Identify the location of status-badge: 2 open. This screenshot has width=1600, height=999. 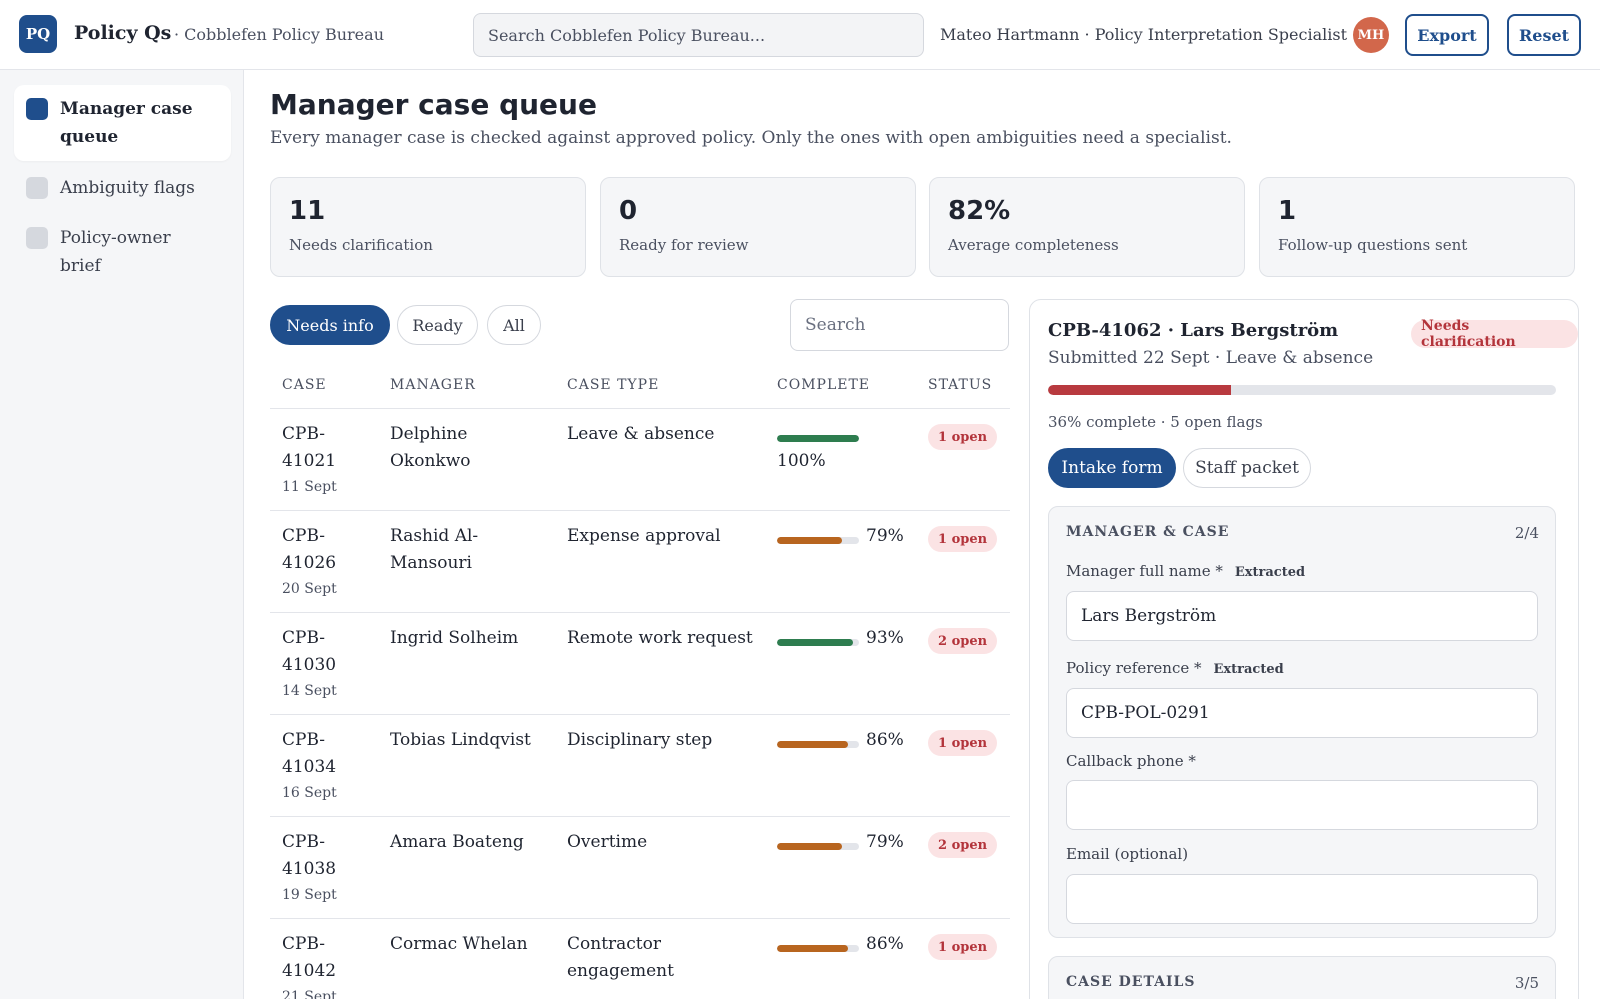
(963, 845).